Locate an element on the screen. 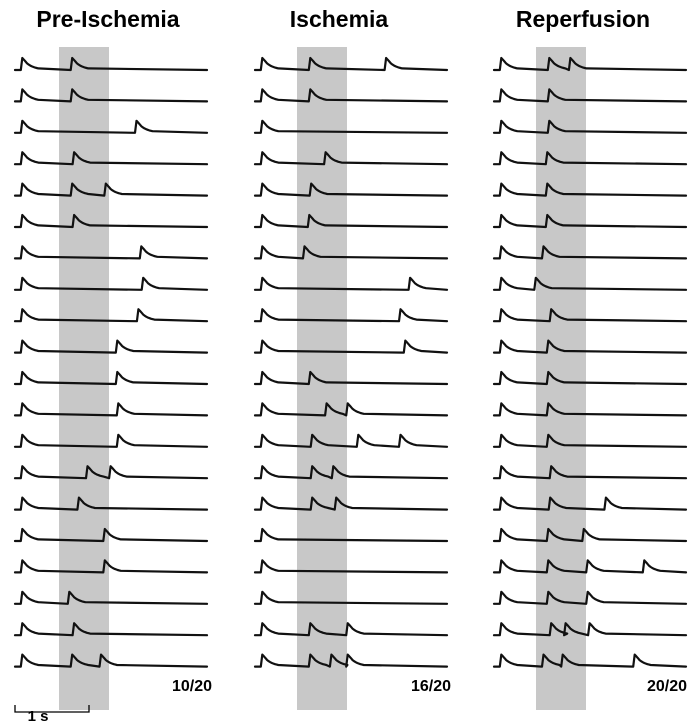  panel-title: Pre-Ischemia is located at coordinates (107, 19).